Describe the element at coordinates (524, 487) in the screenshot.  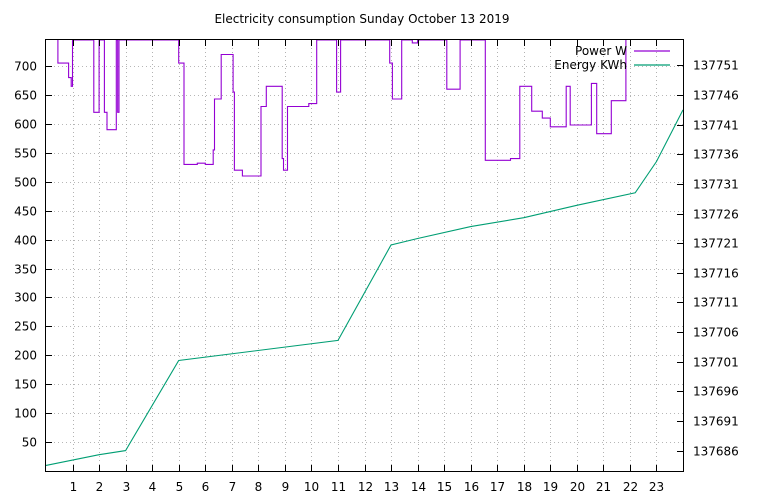
I see `x-tick-label: 18` at that location.